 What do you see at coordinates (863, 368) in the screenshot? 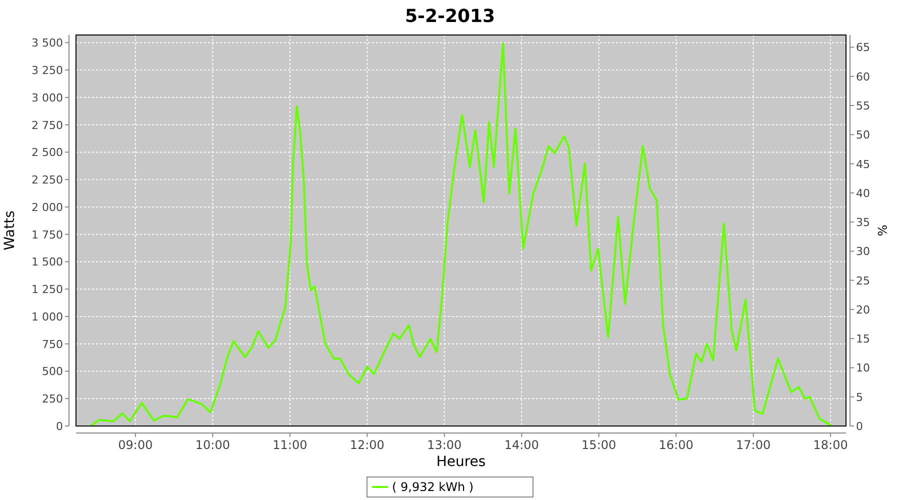
I see `y2-tick-label: 10` at bounding box center [863, 368].